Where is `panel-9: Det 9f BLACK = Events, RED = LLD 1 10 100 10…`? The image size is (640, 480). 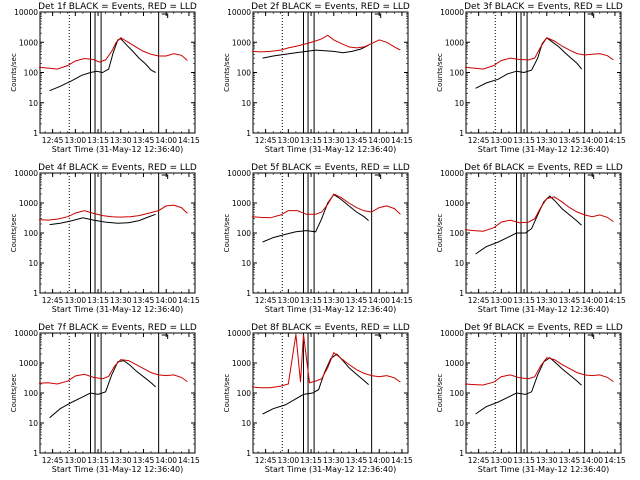 panel-9: Det 9f BLACK = Events, RED = LLD 1 10 100 10… is located at coordinates (531, 398).